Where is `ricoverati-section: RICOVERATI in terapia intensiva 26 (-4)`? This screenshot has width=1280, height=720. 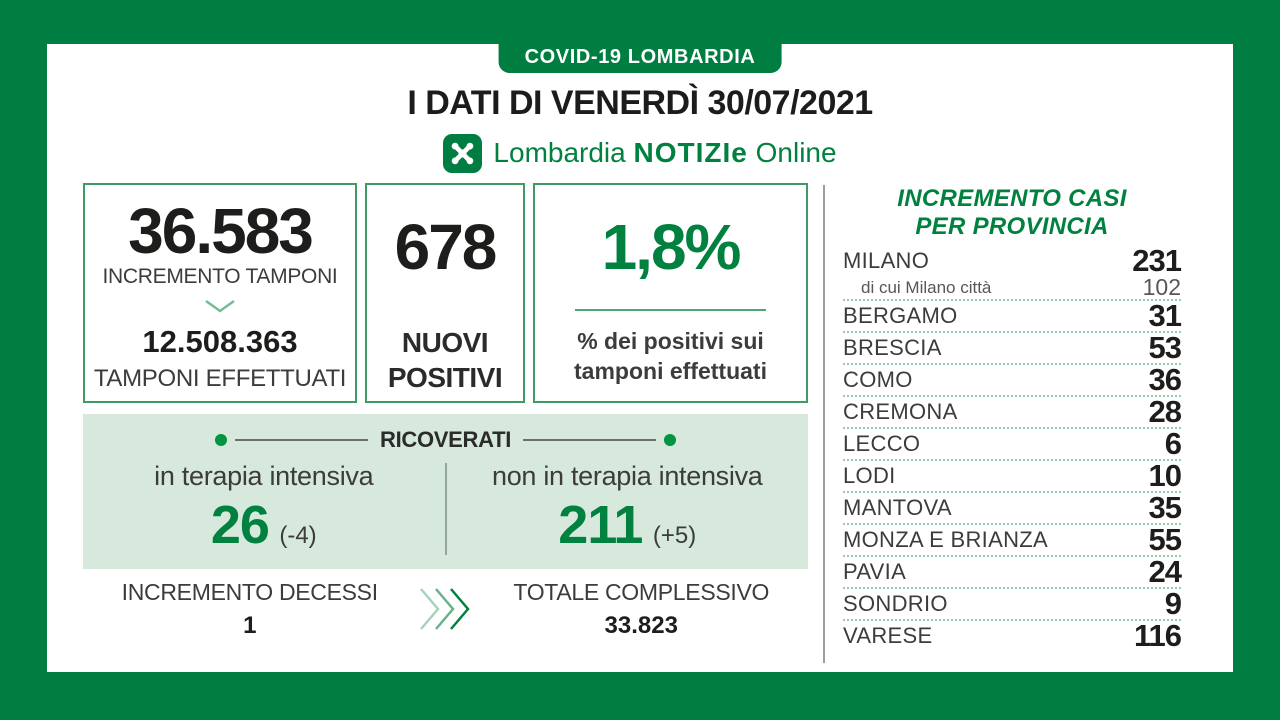
ricoverati-section: RICOVERATI in terapia intensiva 26 (-4) is located at coordinates (445, 491).